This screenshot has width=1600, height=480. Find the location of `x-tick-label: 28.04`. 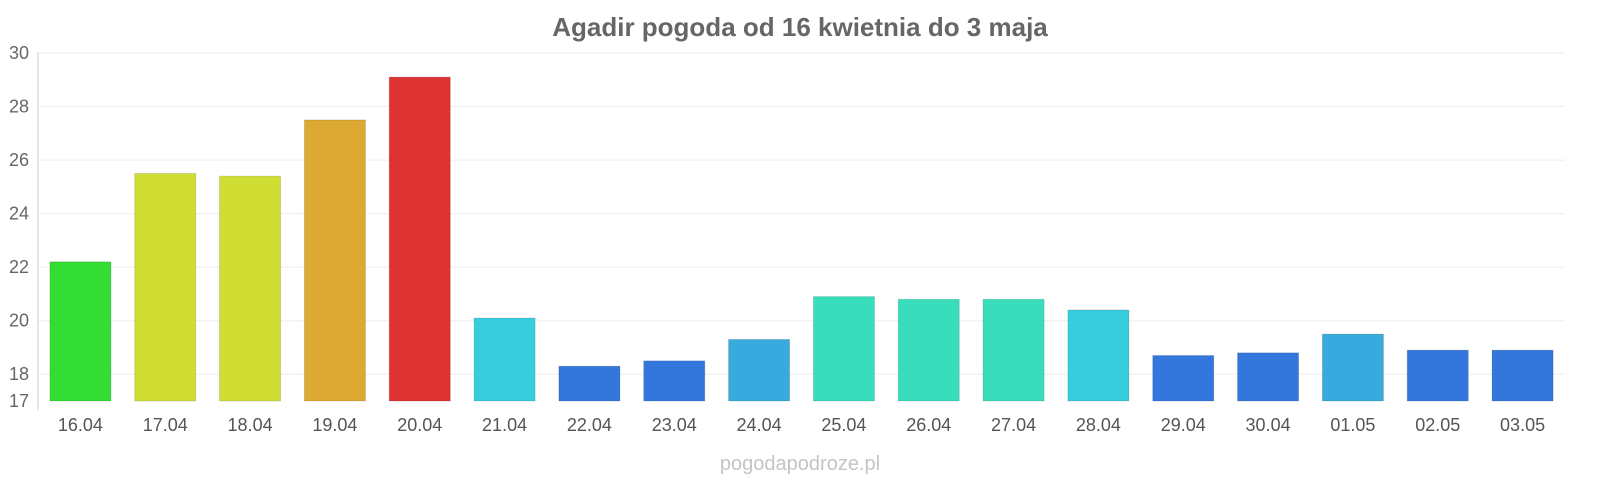

x-tick-label: 28.04 is located at coordinates (1098, 425).